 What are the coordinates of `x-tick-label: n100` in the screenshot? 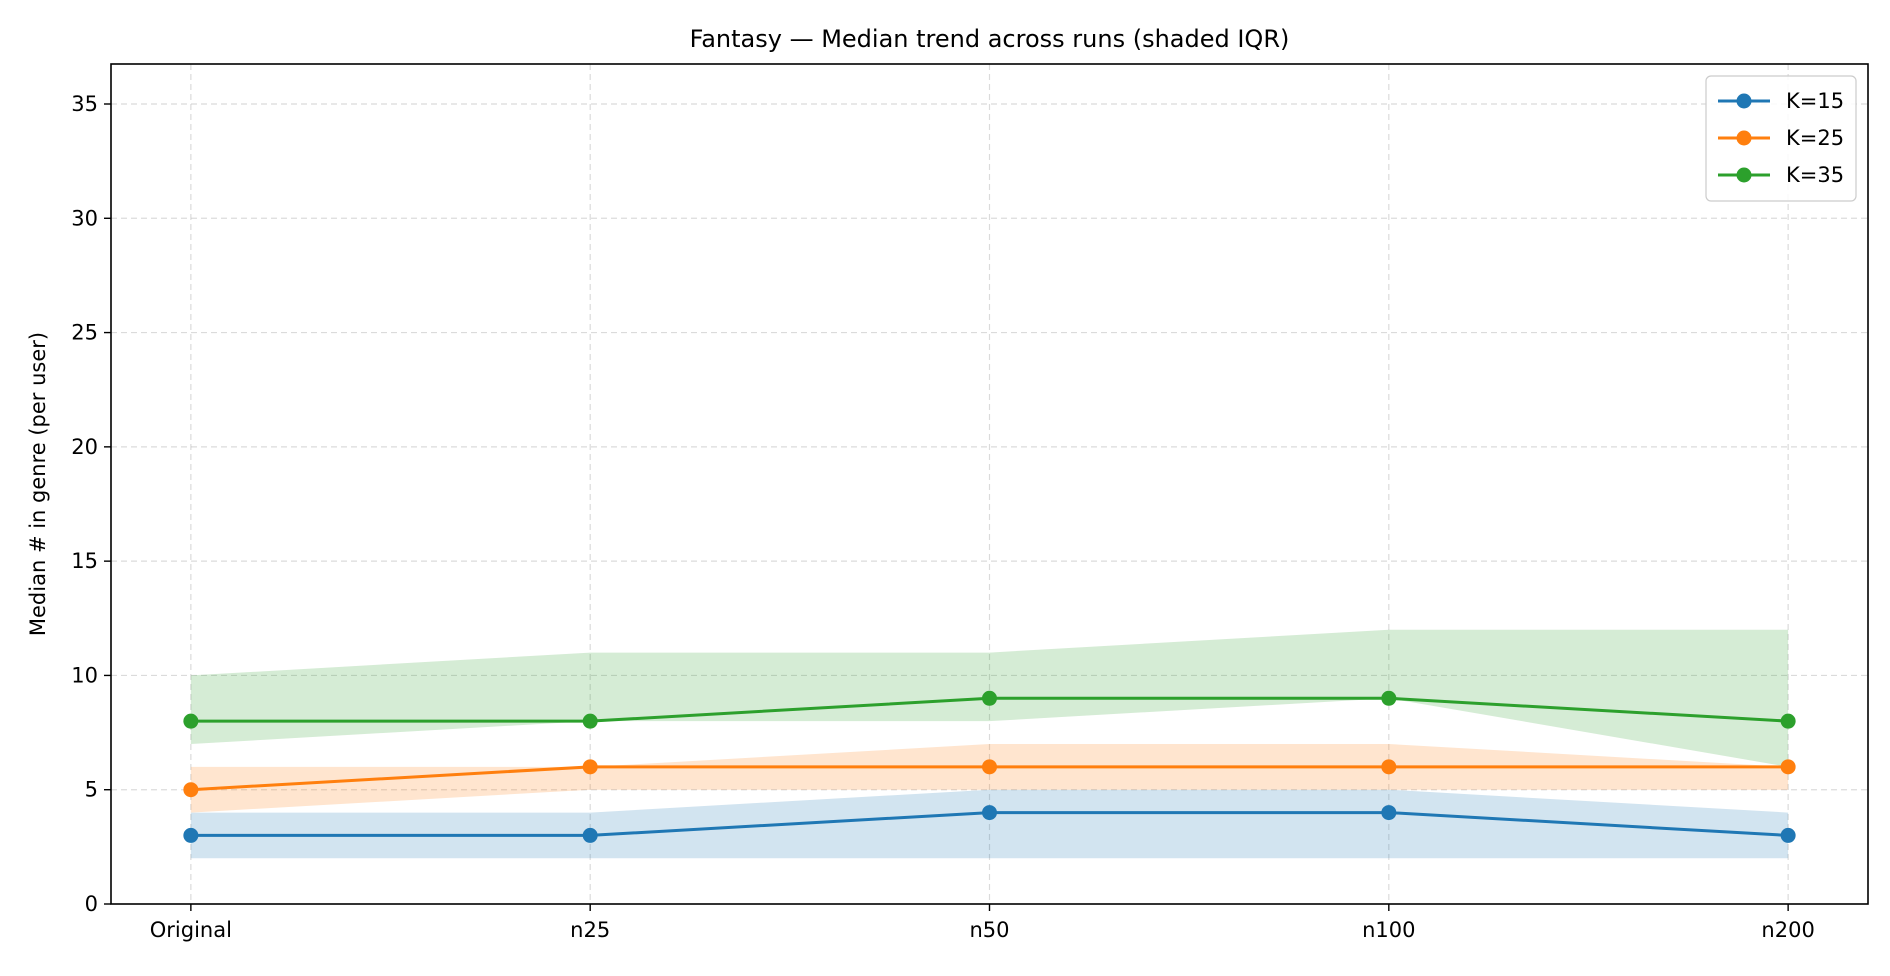 It's located at (1388, 930).